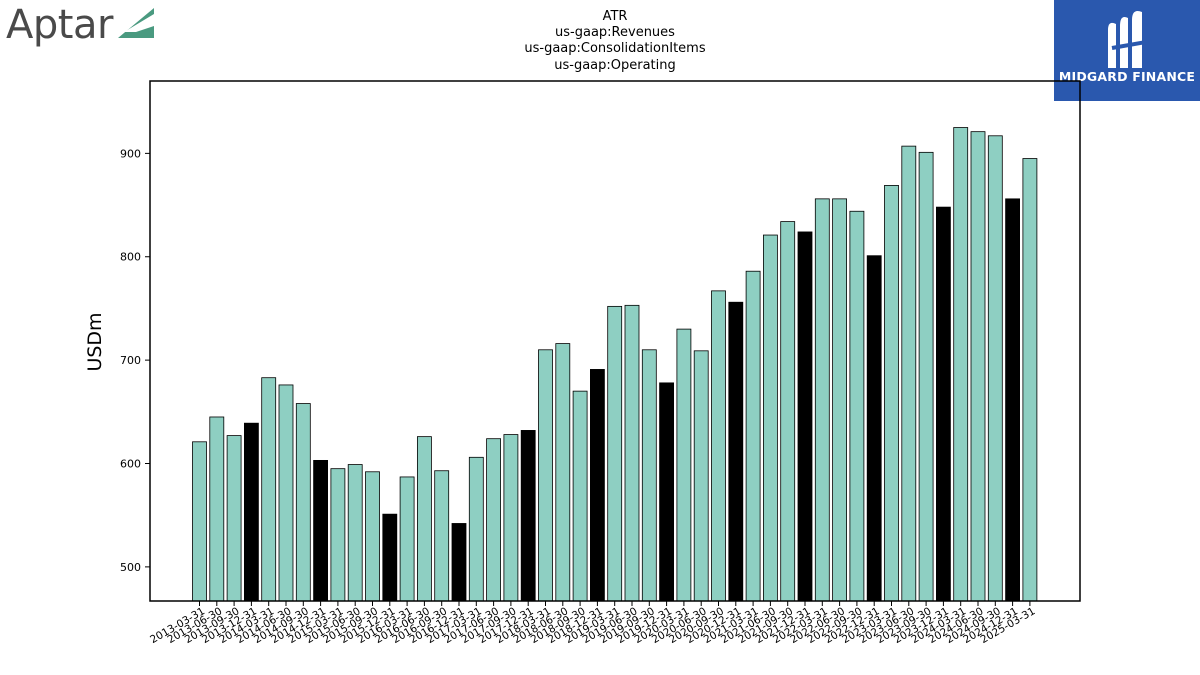 This screenshot has width=1200, height=675. I want to click on y-tick-label: 700, so click(130, 360).